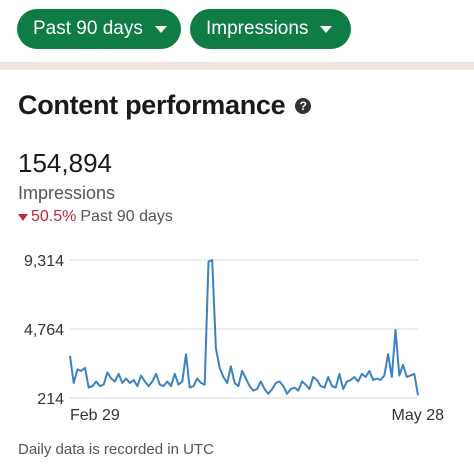 Image resolution: width=474 pixels, height=470 pixels. Describe the element at coordinates (54, 216) in the screenshot. I see `change-percent: 50.5%` at that location.